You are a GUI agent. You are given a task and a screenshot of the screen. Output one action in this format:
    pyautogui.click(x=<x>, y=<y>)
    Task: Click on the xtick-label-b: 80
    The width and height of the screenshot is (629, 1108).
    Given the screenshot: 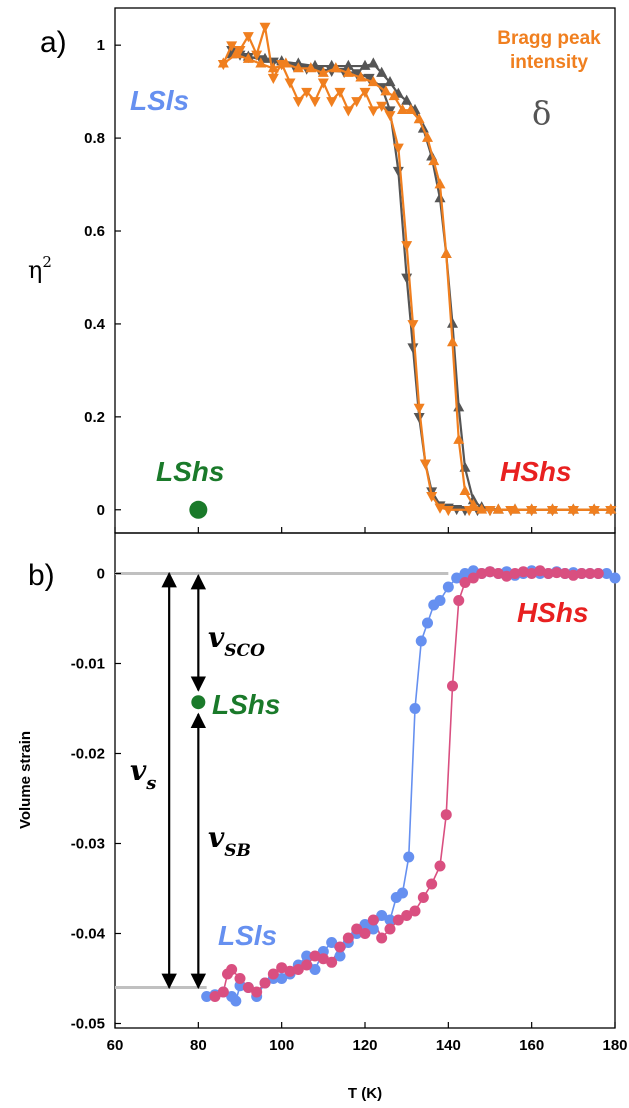 What is the action you would take?
    pyautogui.click(x=198, y=1045)
    